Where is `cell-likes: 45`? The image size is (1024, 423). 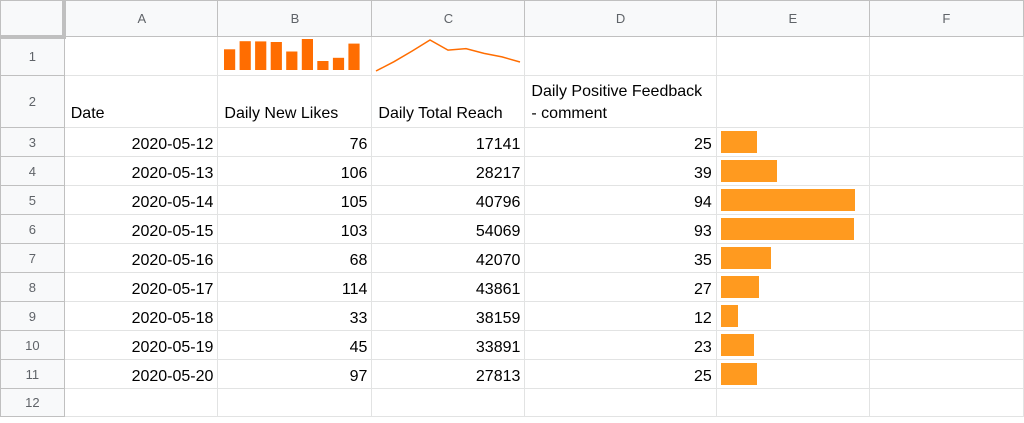 cell-likes: 45 is located at coordinates (295, 345).